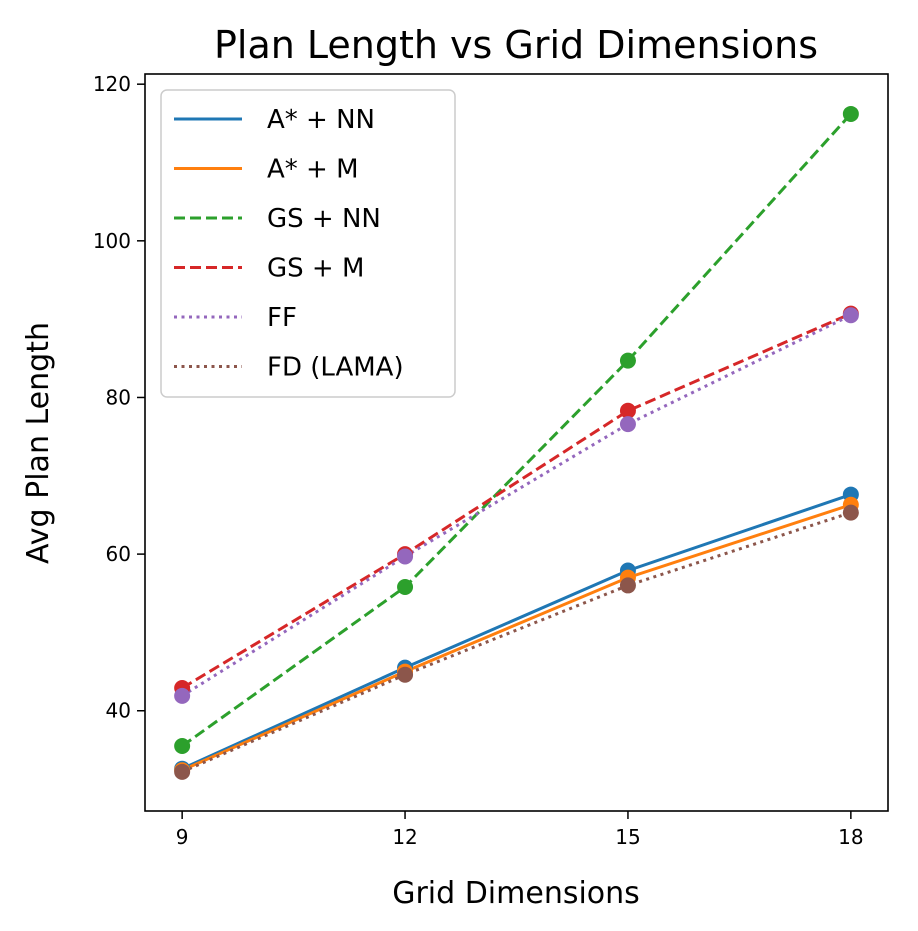  I want to click on legend-label-3: GS + M, so click(315, 269).